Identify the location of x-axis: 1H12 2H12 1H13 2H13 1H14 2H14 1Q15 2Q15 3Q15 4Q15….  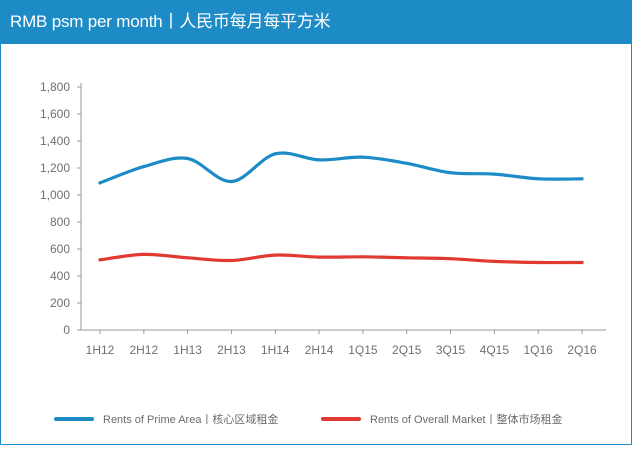
(343, 343).